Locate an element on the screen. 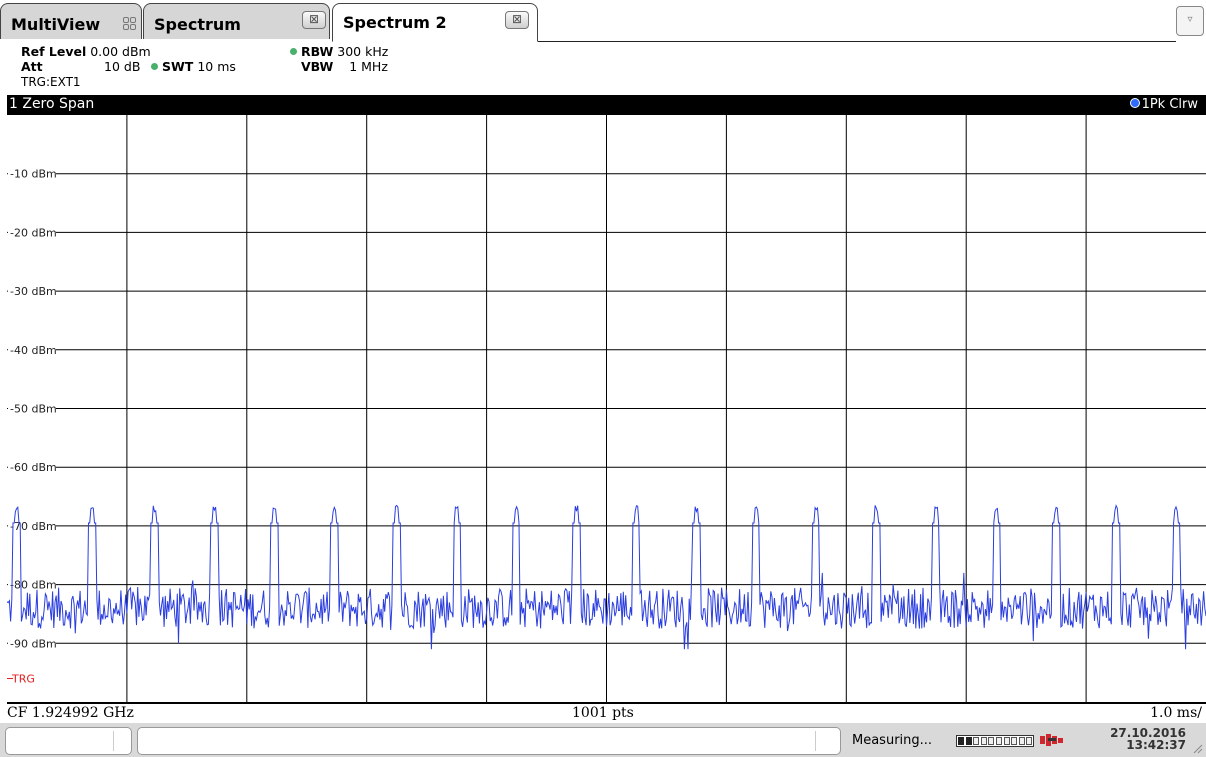 Image resolution: width=1206 pixels, height=757 pixels. chevron-down-icon: ▿ is located at coordinates (1190, 19).